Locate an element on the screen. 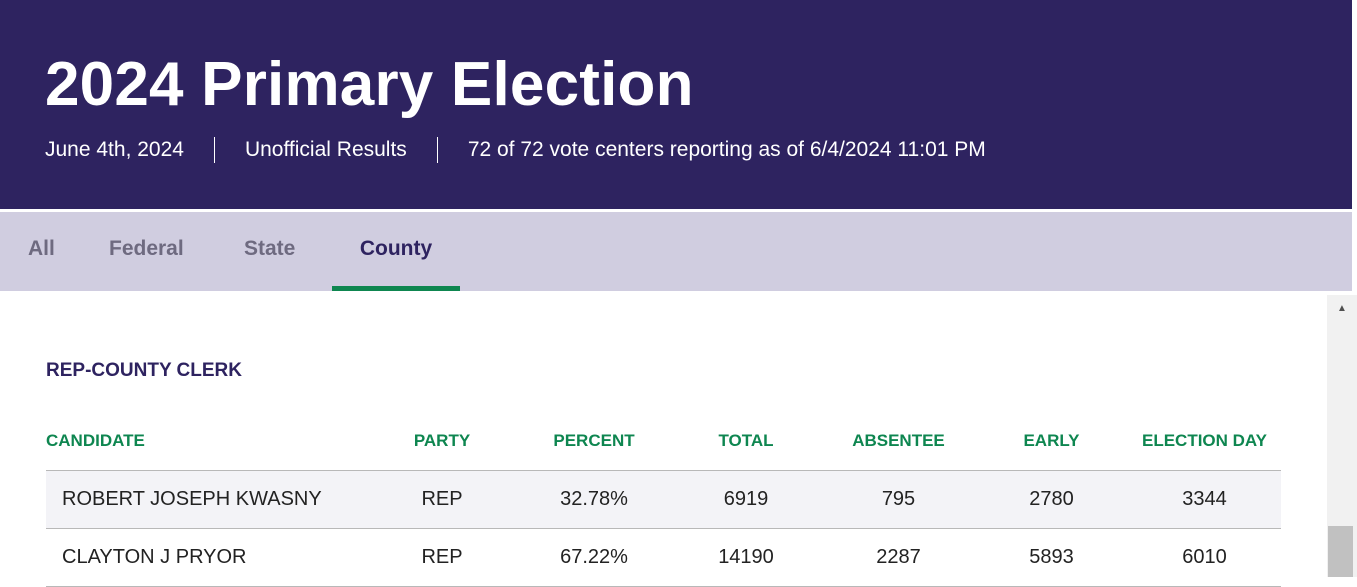  column-header-early: EARLY is located at coordinates (1051, 445).